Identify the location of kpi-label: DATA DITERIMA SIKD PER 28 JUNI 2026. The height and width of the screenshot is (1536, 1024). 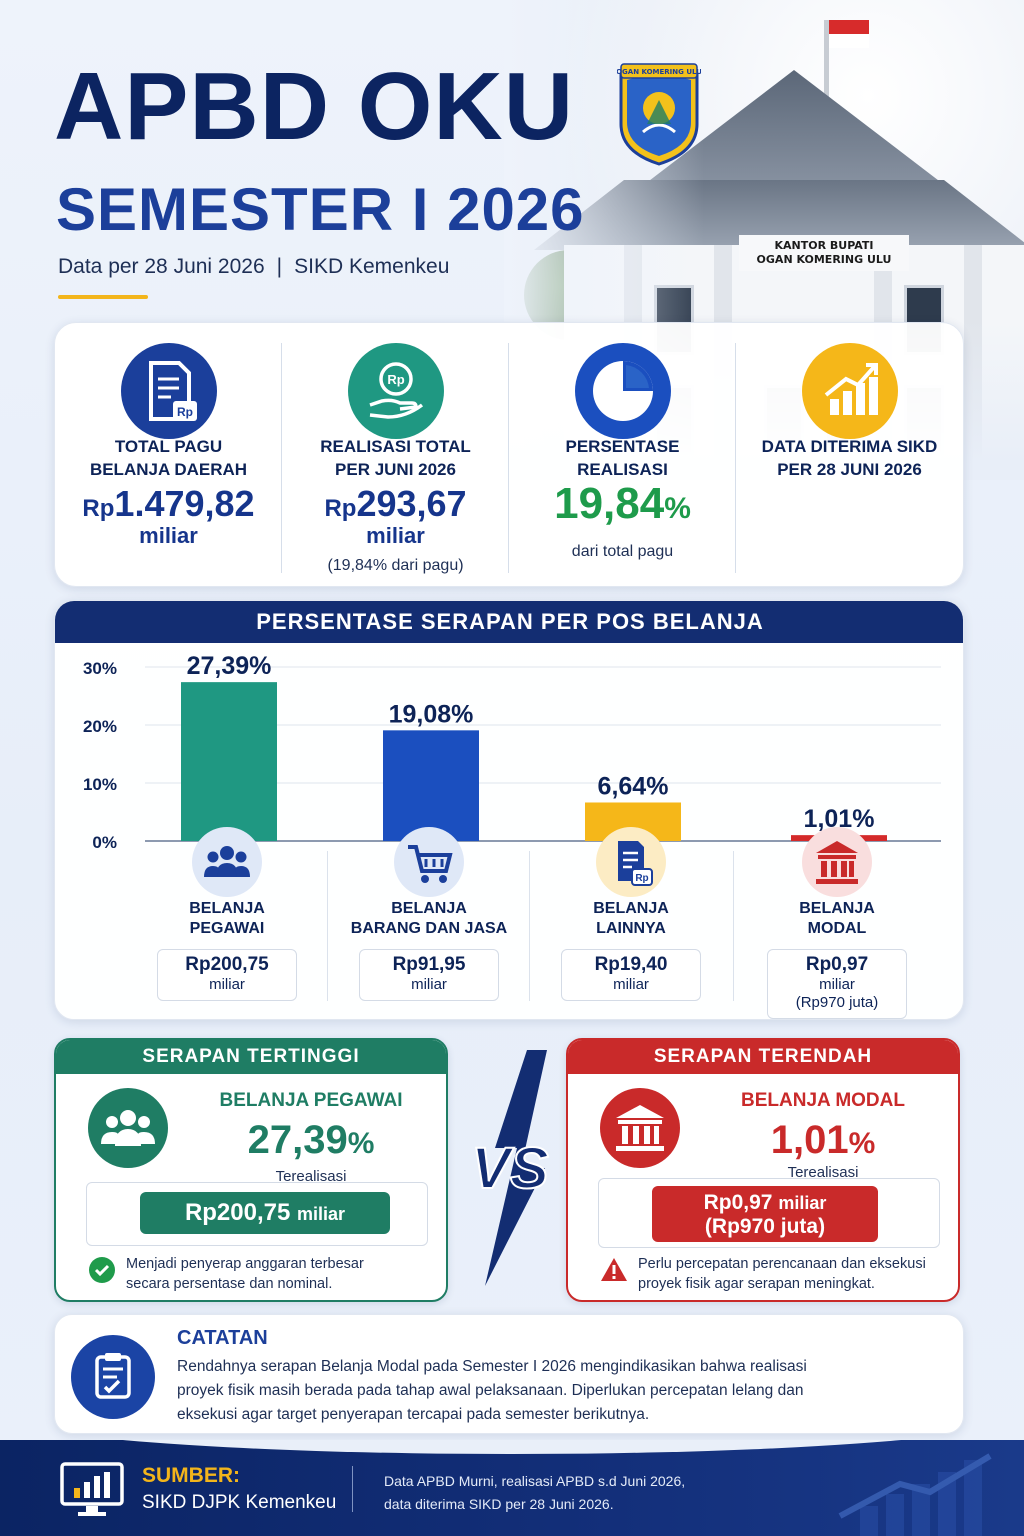
(849, 458).